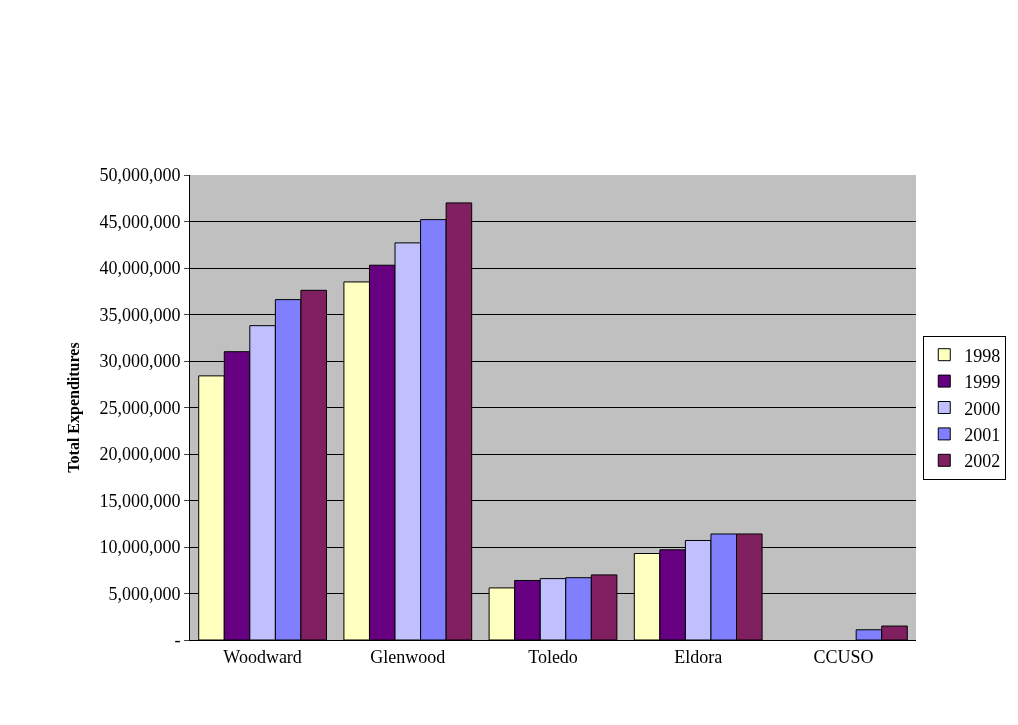 Image resolution: width=1018 pixels, height=725 pixels. Describe the element at coordinates (982, 434) in the screenshot. I see `legend-label: 2001` at that location.